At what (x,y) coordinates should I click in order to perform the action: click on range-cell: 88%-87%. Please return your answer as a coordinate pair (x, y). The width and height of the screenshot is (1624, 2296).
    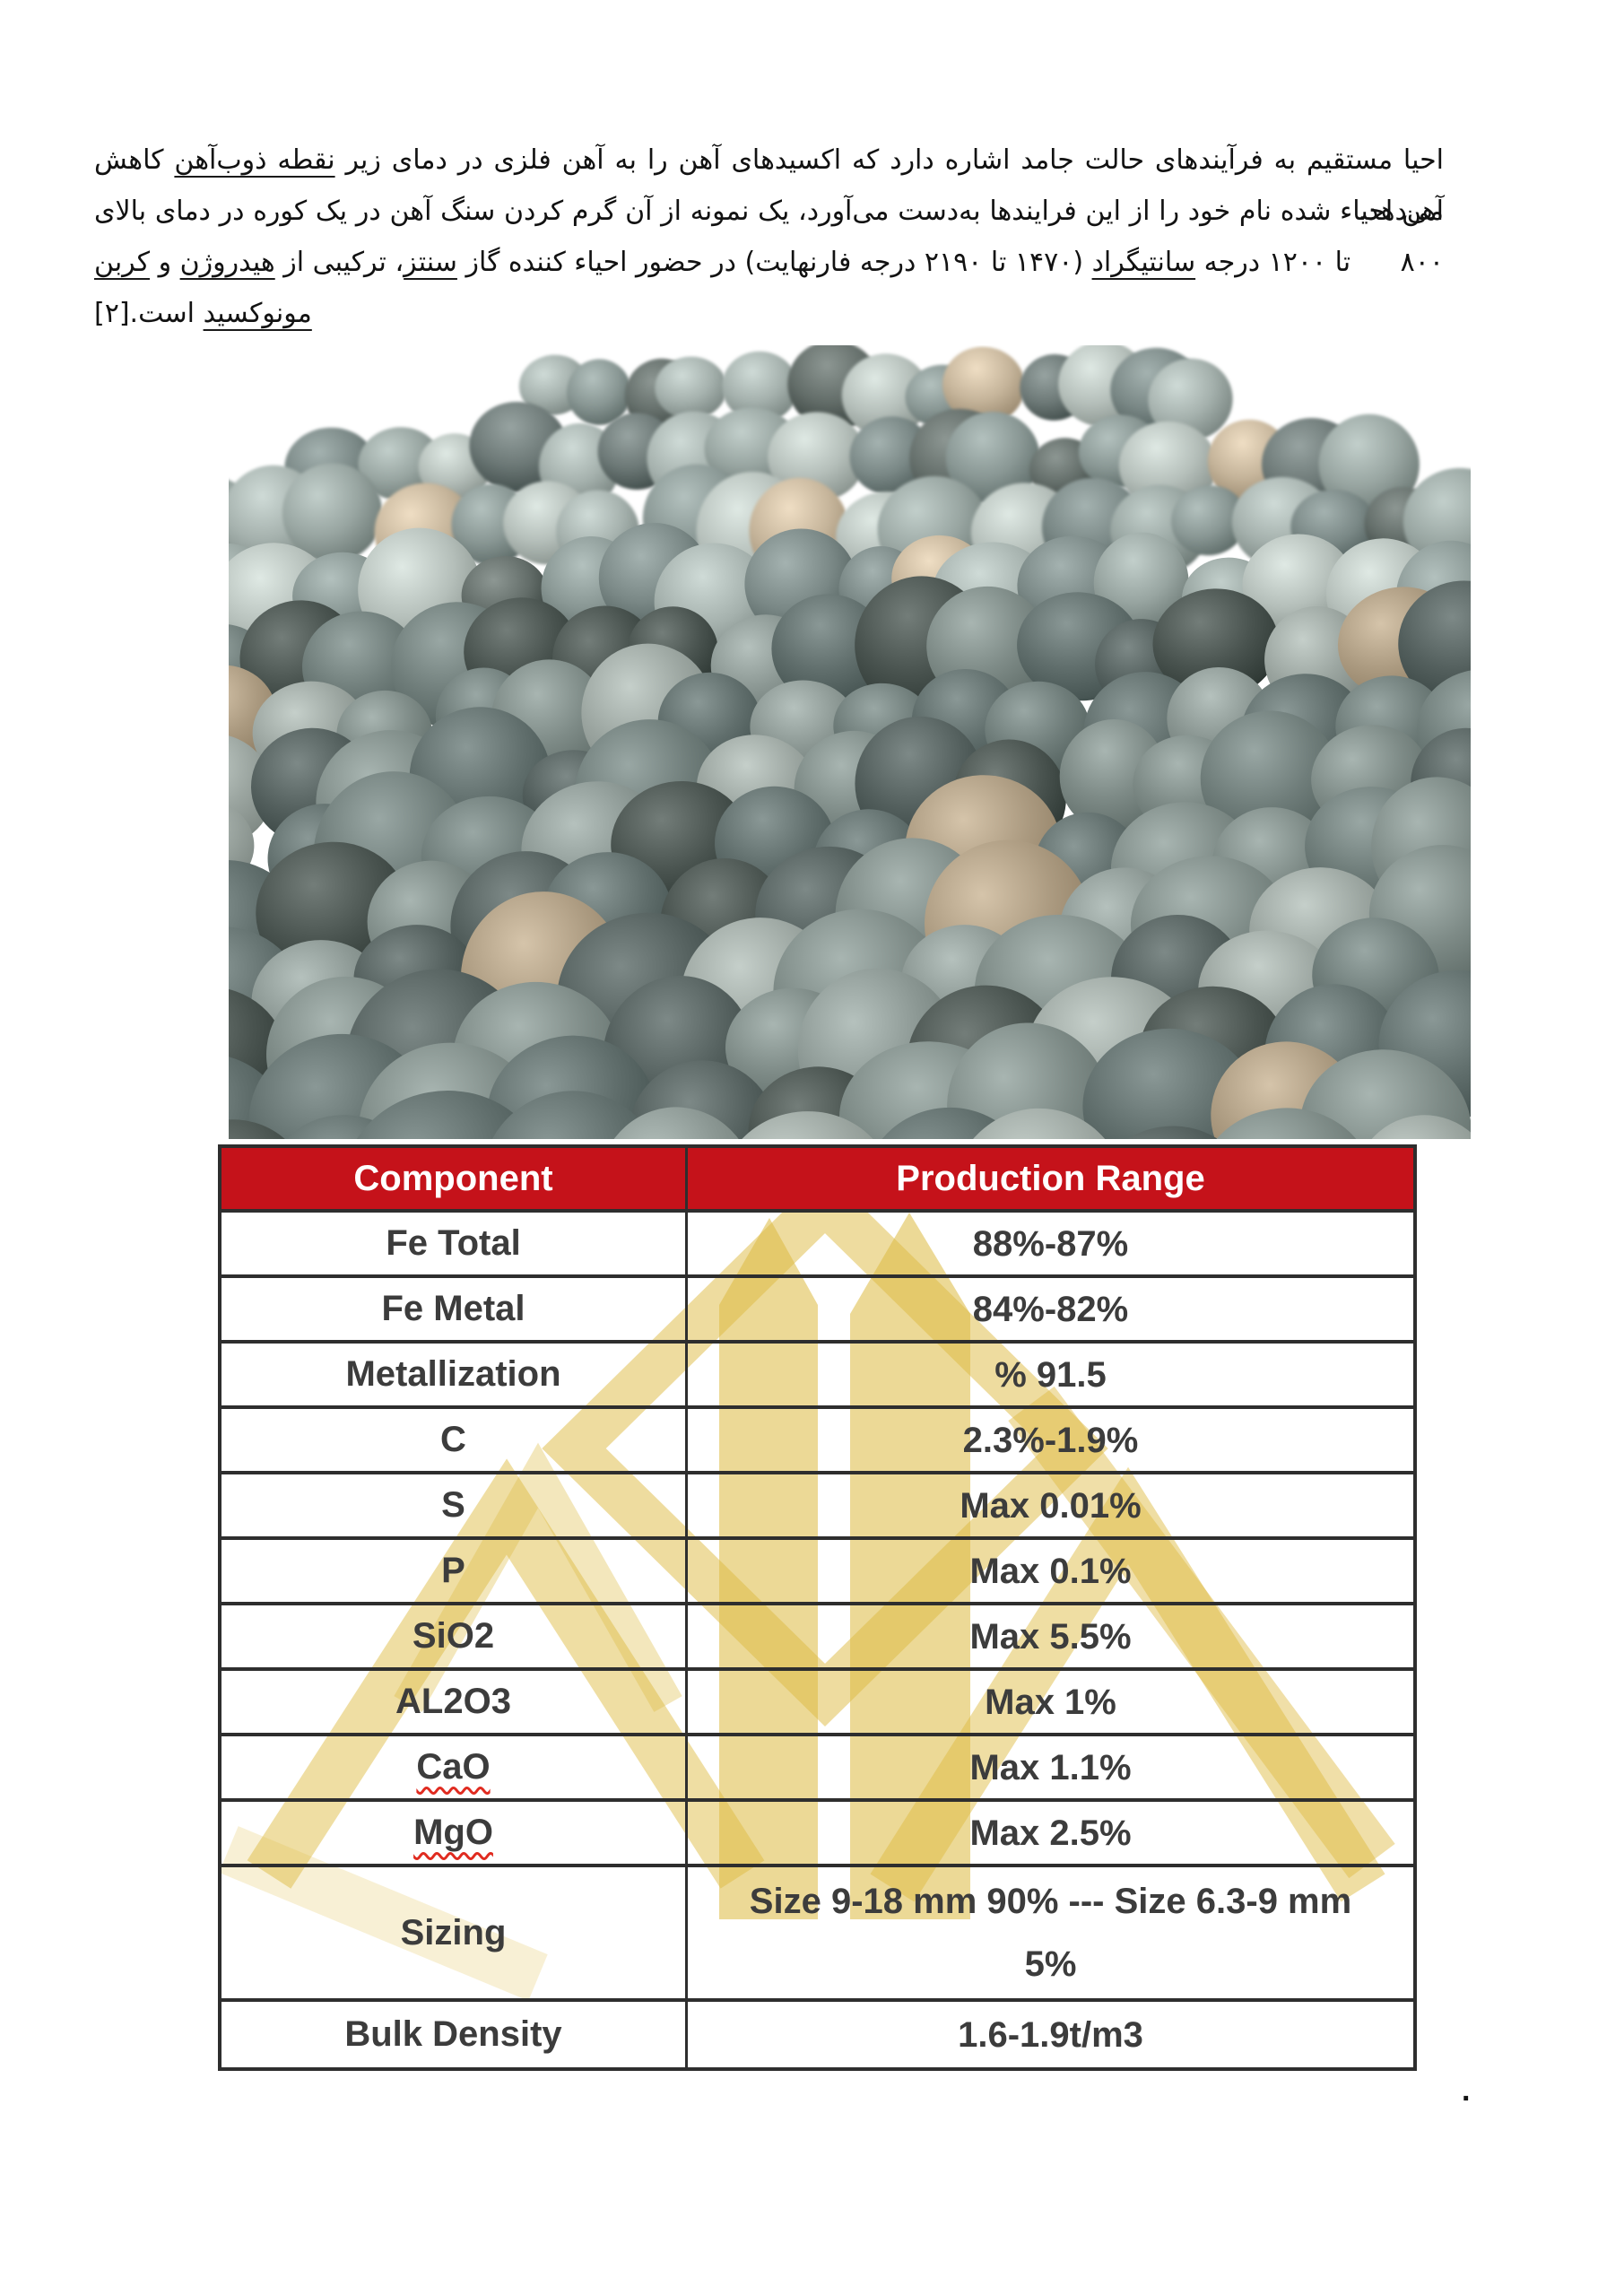
    Looking at the image, I should click on (1050, 1243).